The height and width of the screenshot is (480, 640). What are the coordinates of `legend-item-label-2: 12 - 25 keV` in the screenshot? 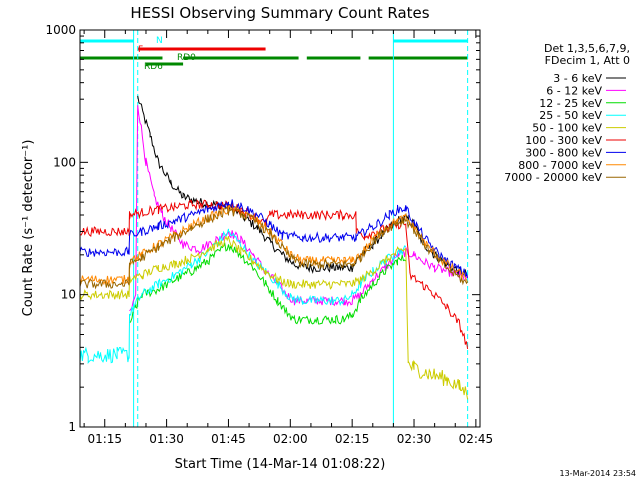 It's located at (570, 103).